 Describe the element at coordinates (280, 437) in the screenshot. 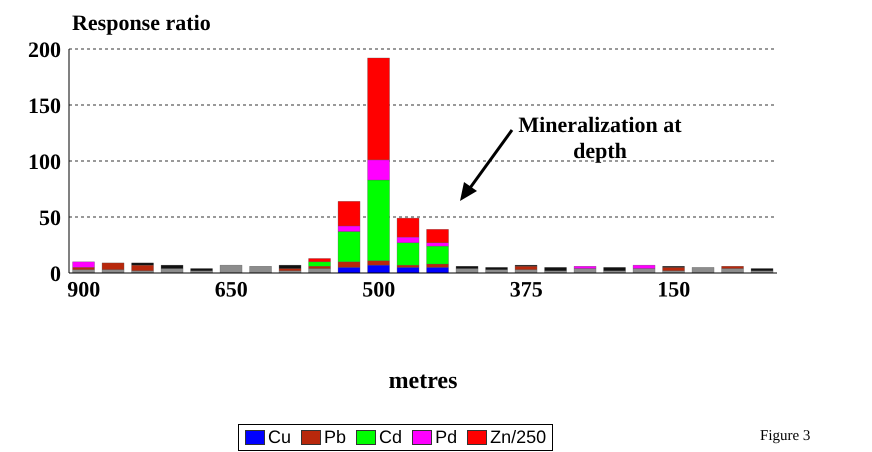

I see `legend-label: Cu` at that location.